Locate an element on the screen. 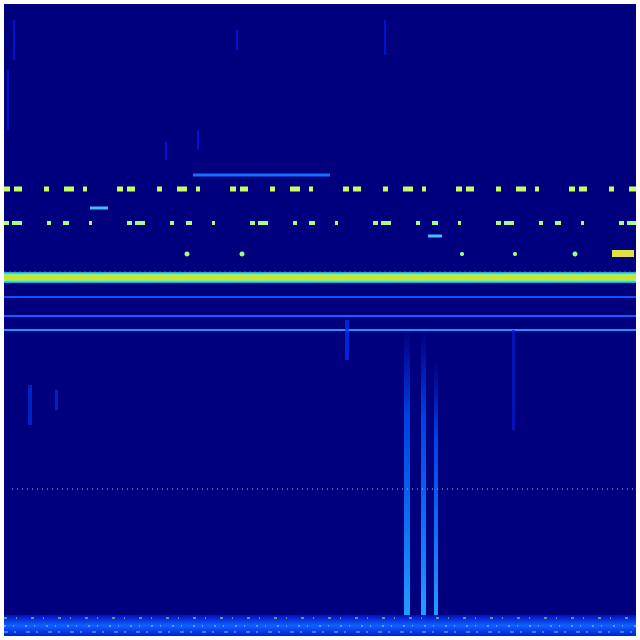  faint-streaks is located at coordinates (196, 90).